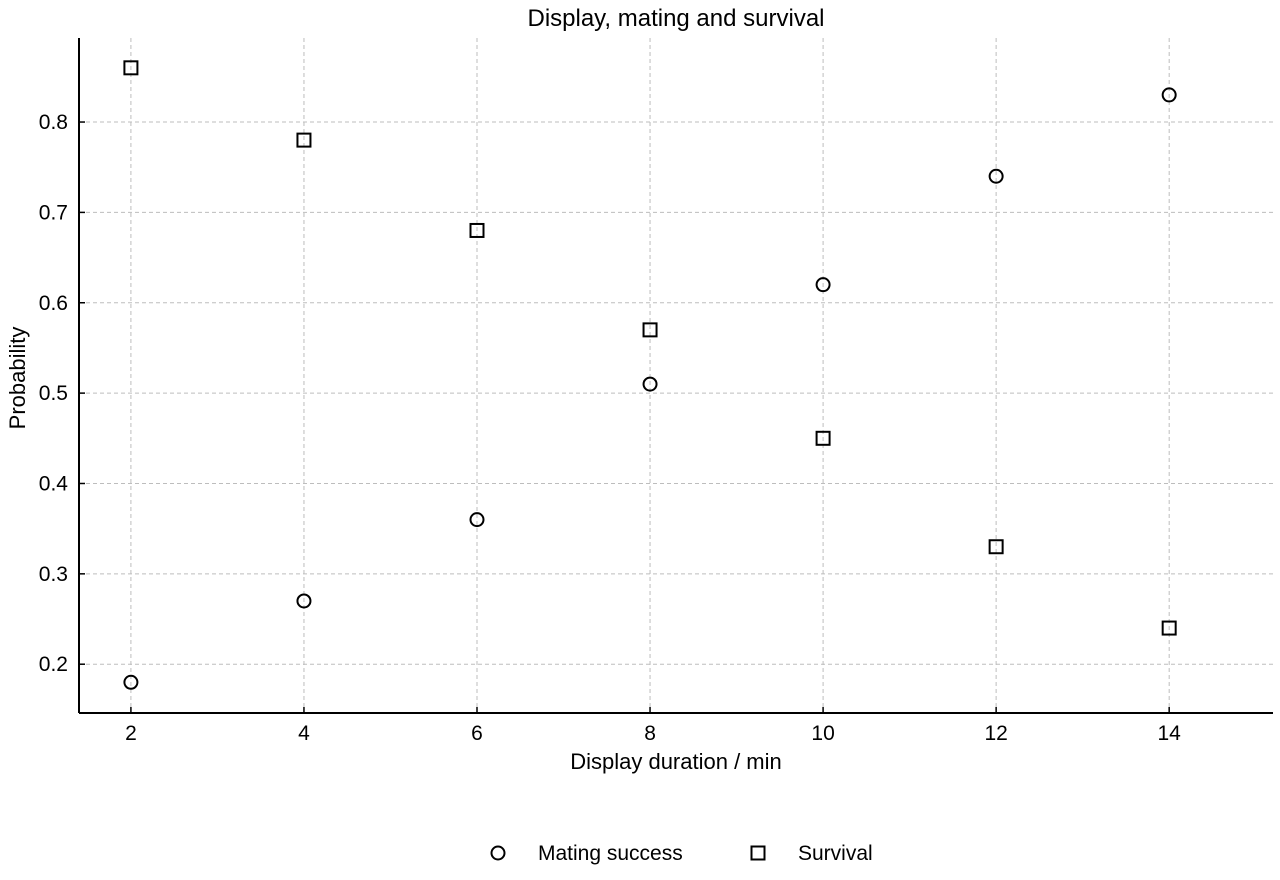  Describe the element at coordinates (1169, 733) in the screenshot. I see `x-tick-label: 14` at that location.